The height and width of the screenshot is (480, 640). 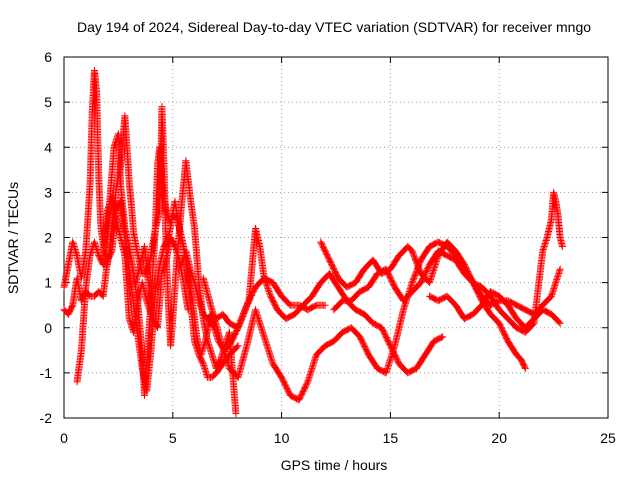 I want to click on x-tick-label: 0, so click(x=64, y=438).